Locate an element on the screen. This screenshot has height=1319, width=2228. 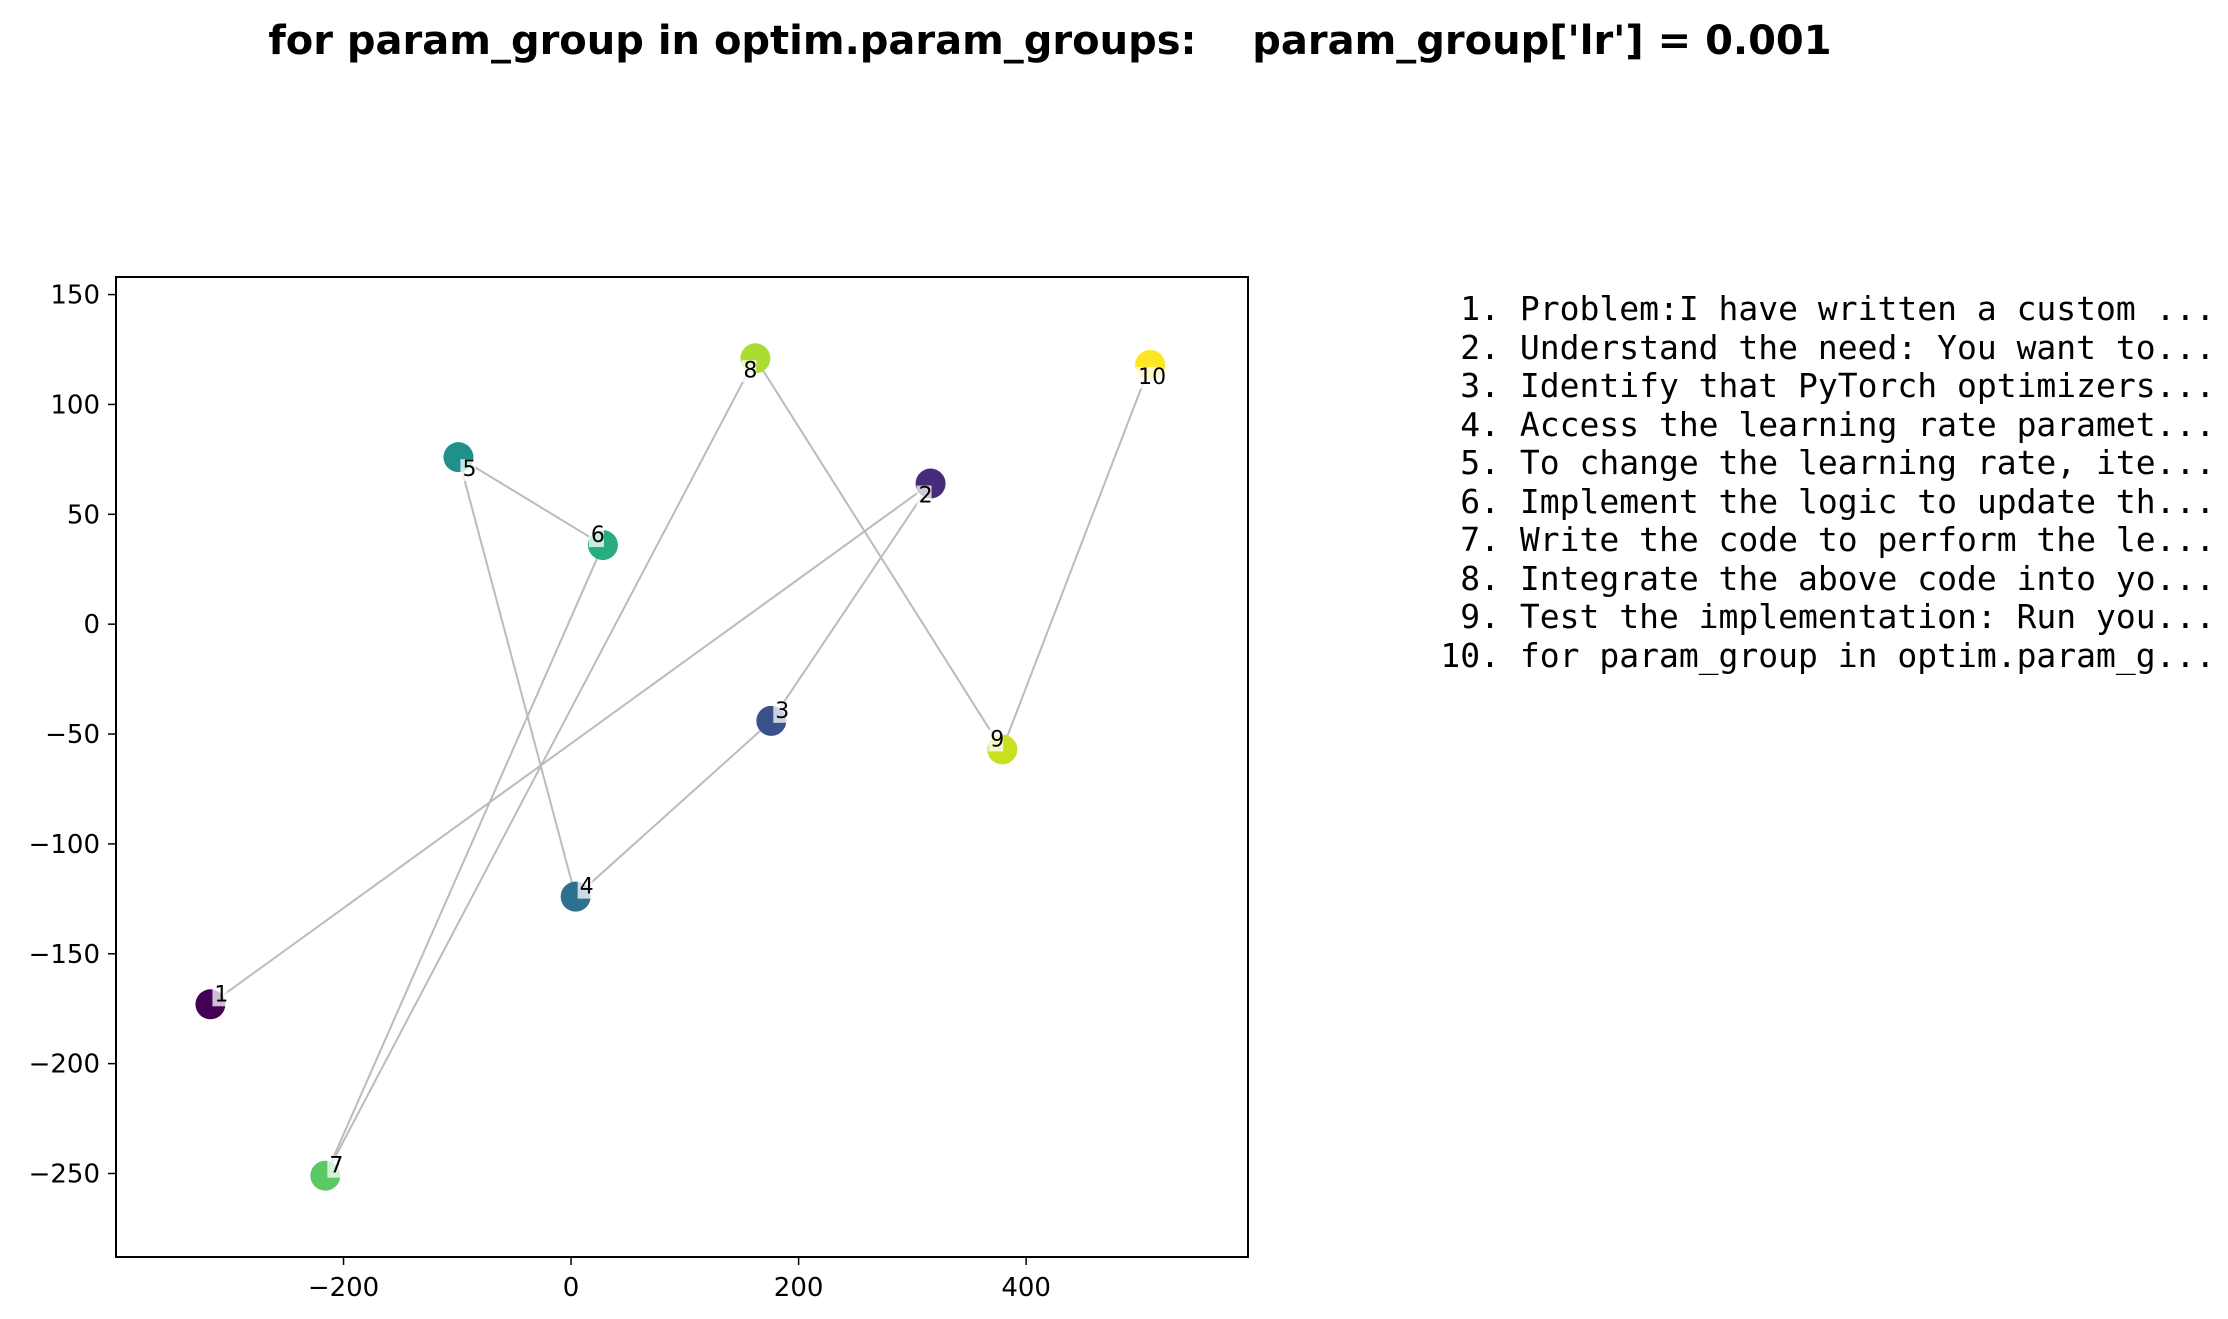
point-label: 10 is located at coordinates (1152, 377).